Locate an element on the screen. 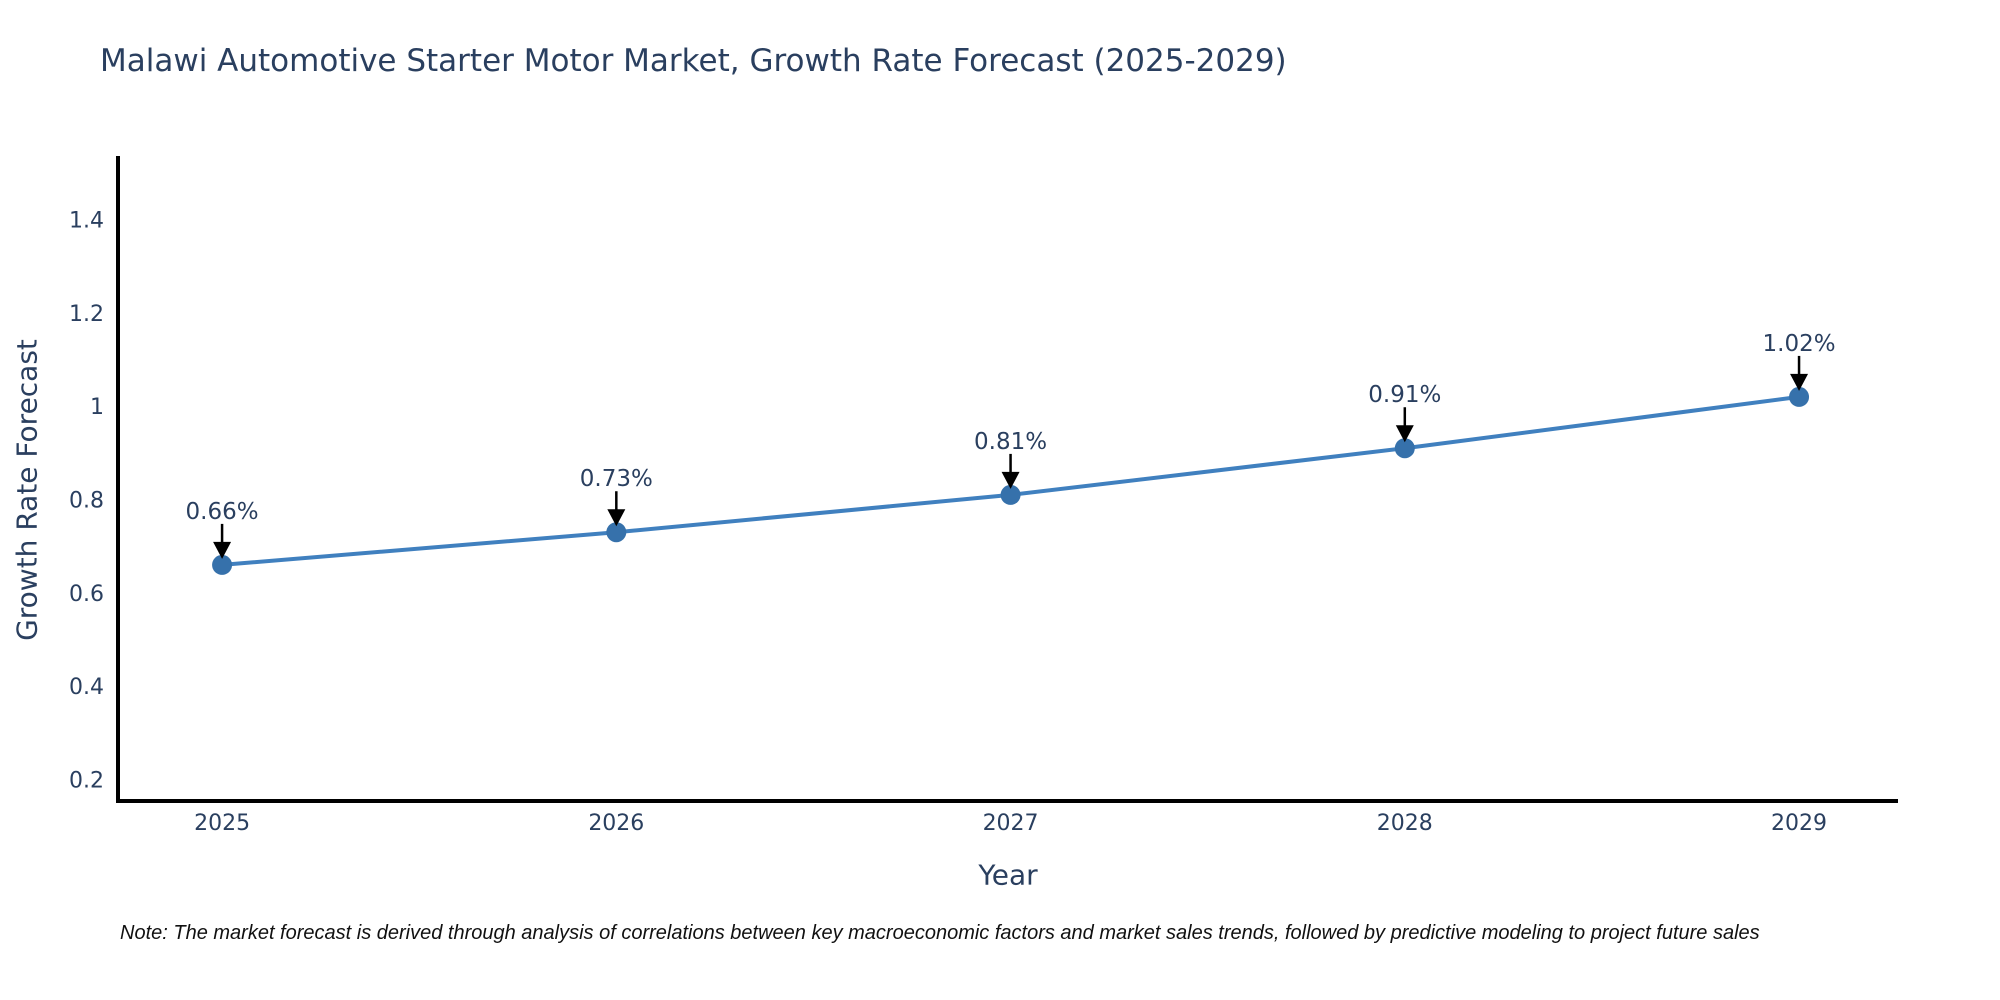  y-tick-label: 0.8 is located at coordinates (86, 501).